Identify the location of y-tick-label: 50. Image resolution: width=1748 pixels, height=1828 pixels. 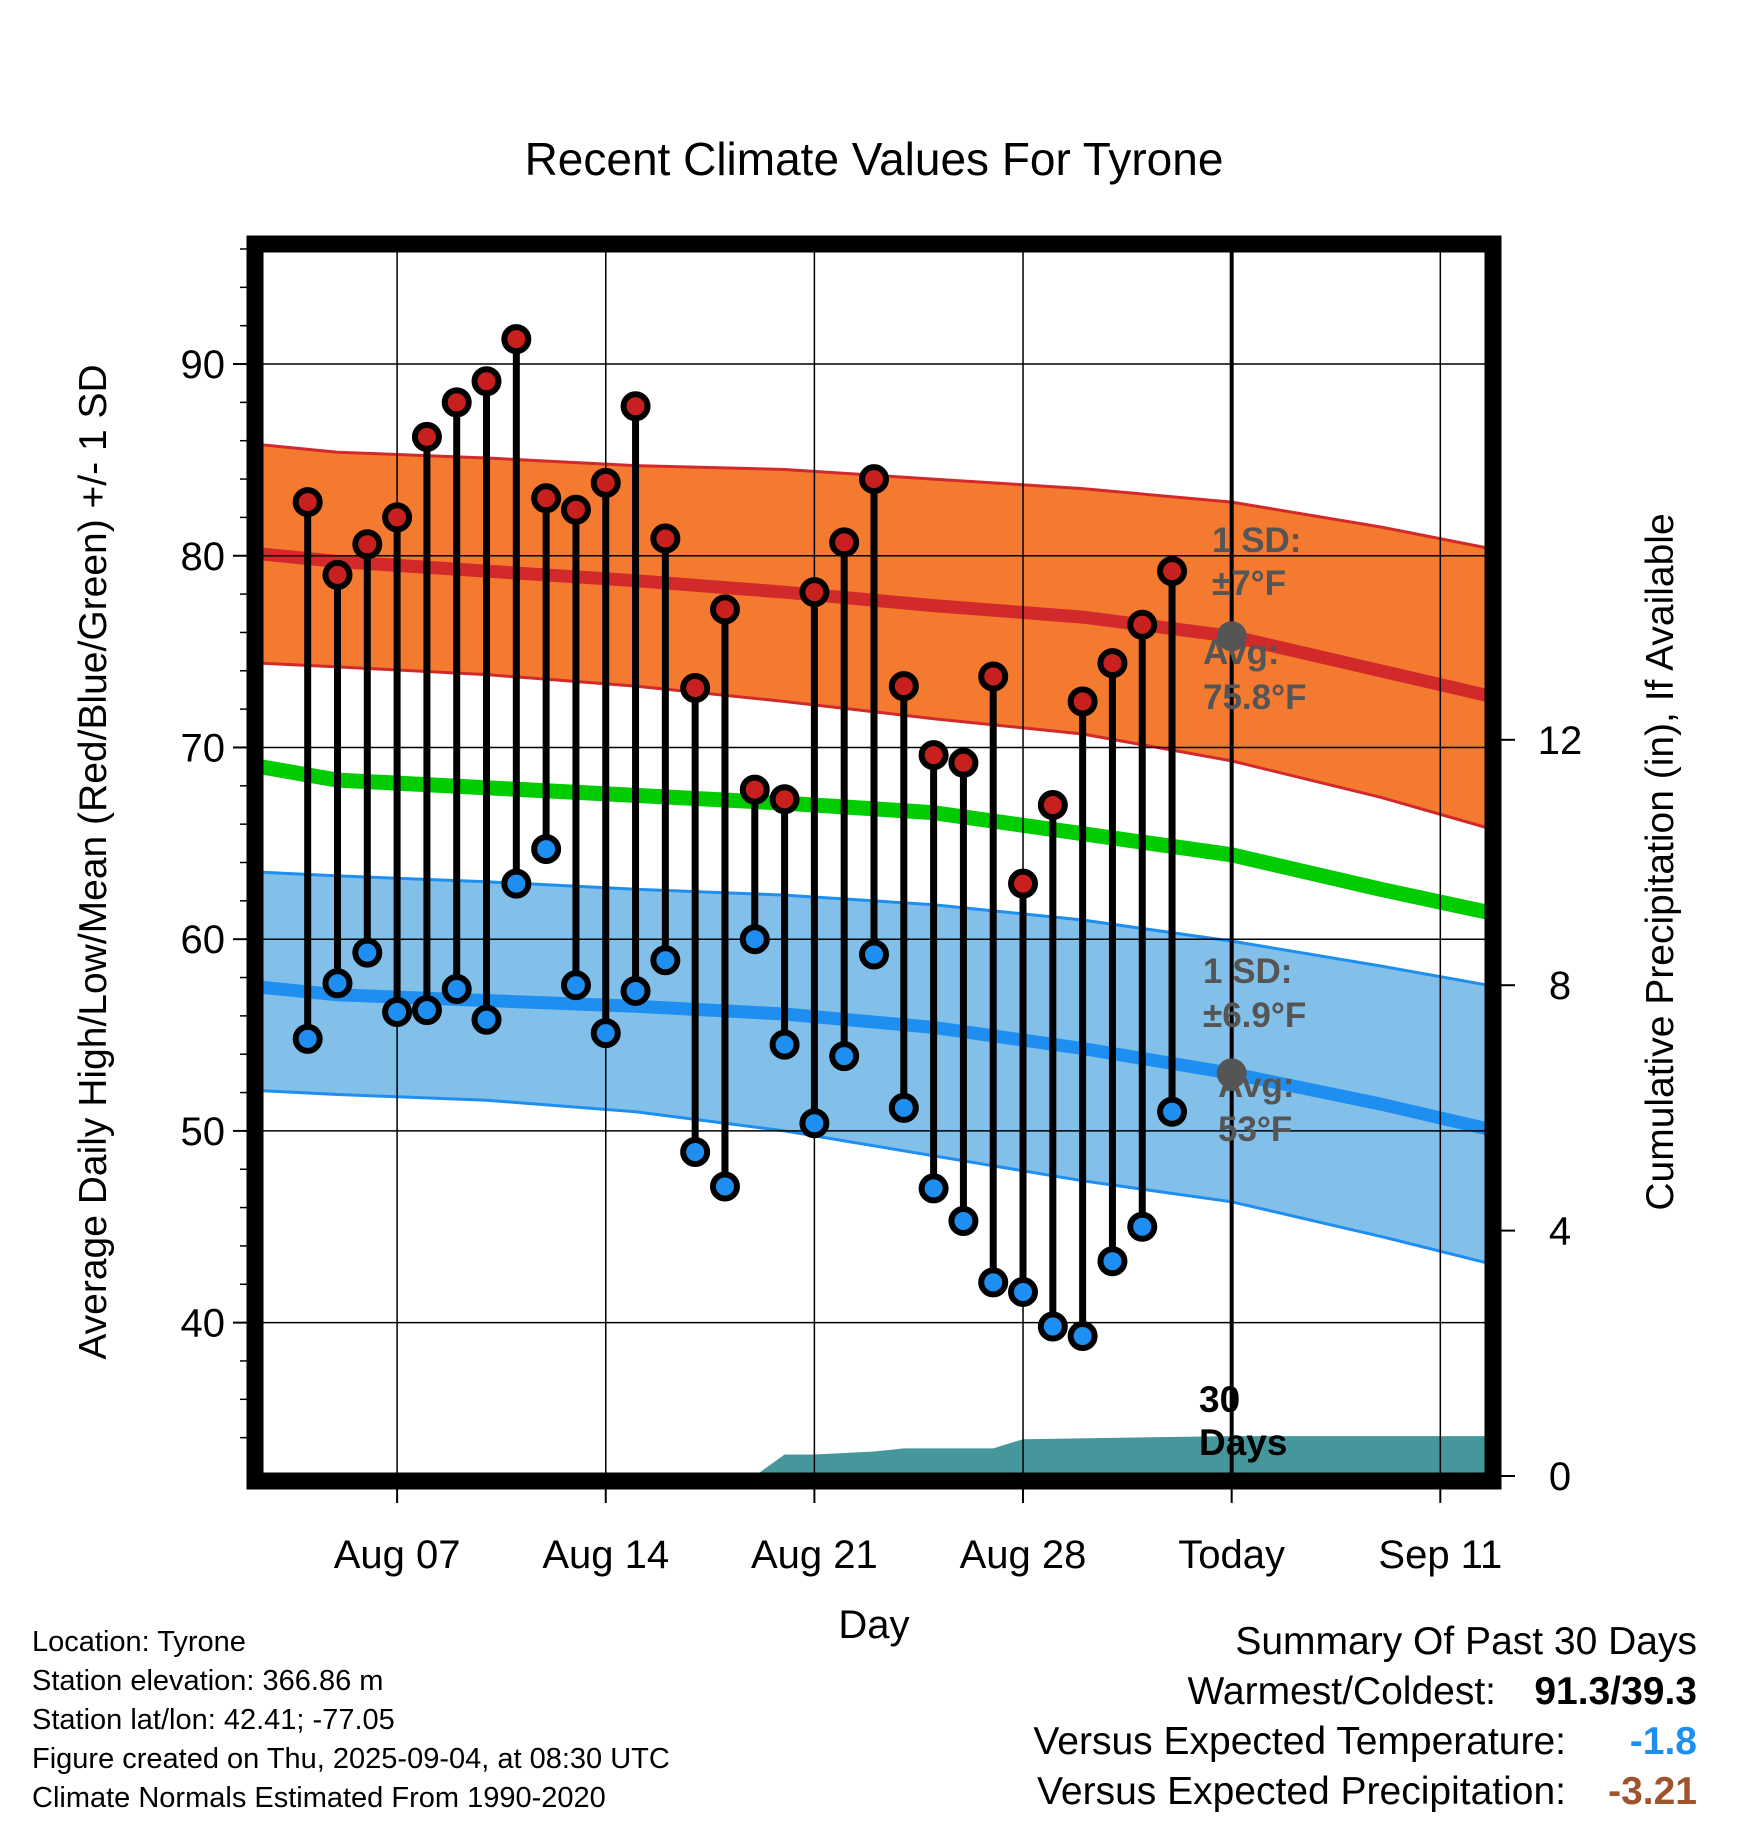
(203, 1132).